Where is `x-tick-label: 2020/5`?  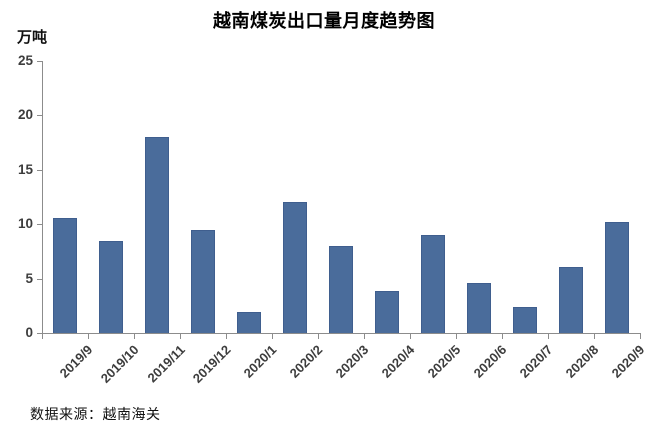
x-tick-label: 2020/5 is located at coordinates (444, 361).